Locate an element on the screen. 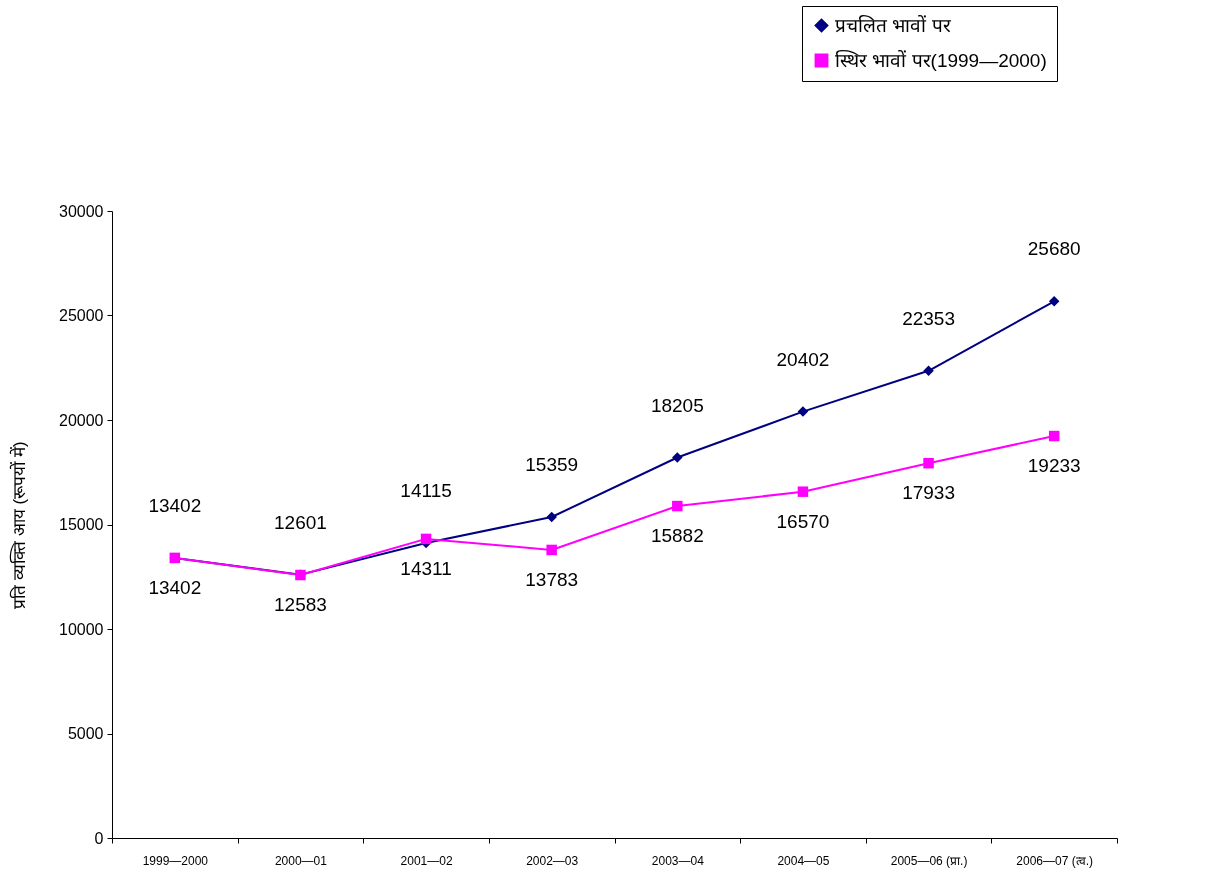 This screenshot has height=884, width=1209. legend-label: स्थिर भावों पर(1999—2000) is located at coordinates (941, 59).